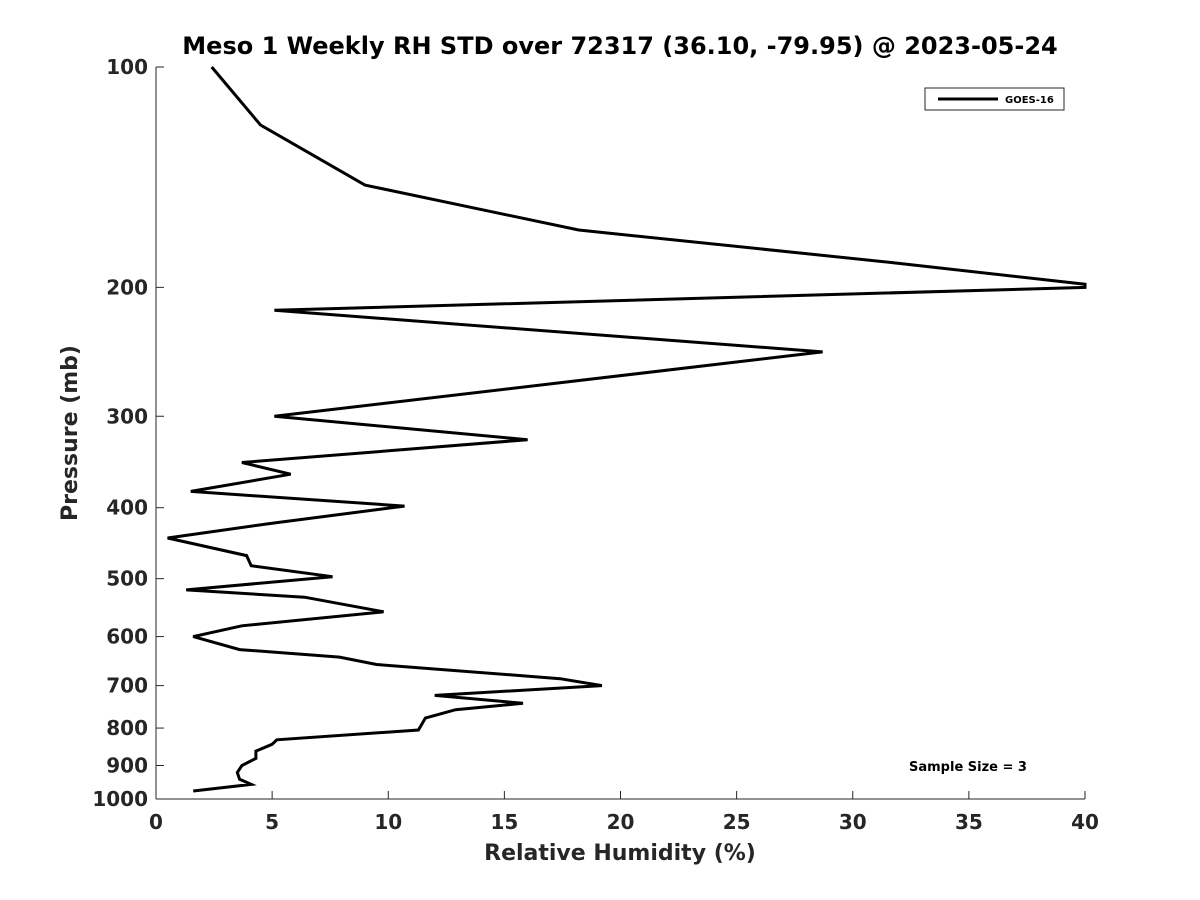 This screenshot has width=1200, height=900. I want to click on y-tick-label: 300, so click(127, 416).